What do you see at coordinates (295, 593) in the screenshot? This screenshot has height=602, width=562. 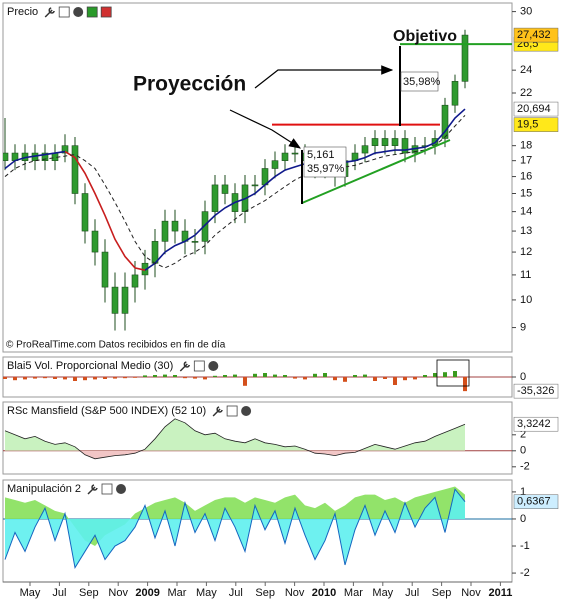 I see `x-tick-label: Nov` at bounding box center [295, 593].